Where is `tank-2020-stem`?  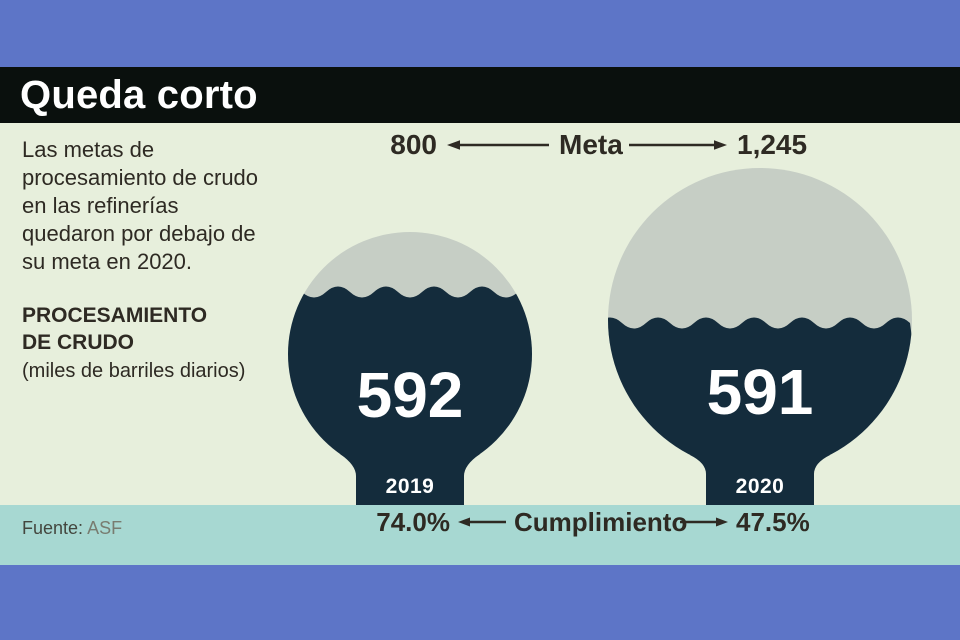 tank-2020-stem is located at coordinates (760, 480).